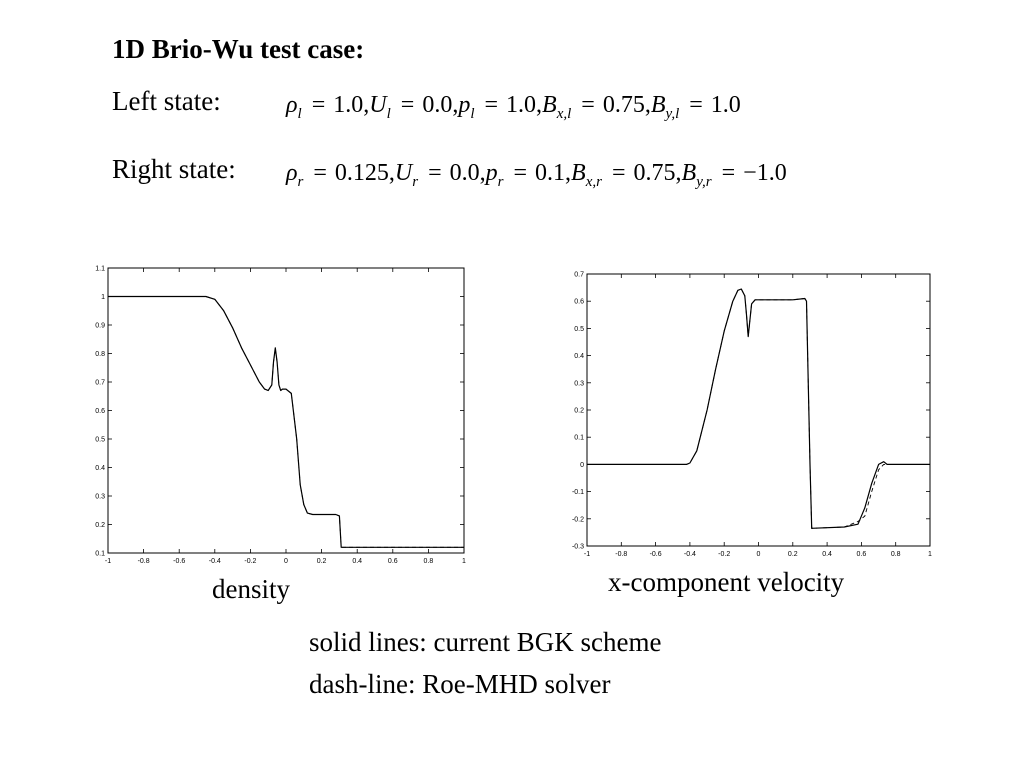 This screenshot has width=1024, height=768. What do you see at coordinates (930, 554) in the screenshot?
I see `chart-1-xtick-label: 1` at bounding box center [930, 554].